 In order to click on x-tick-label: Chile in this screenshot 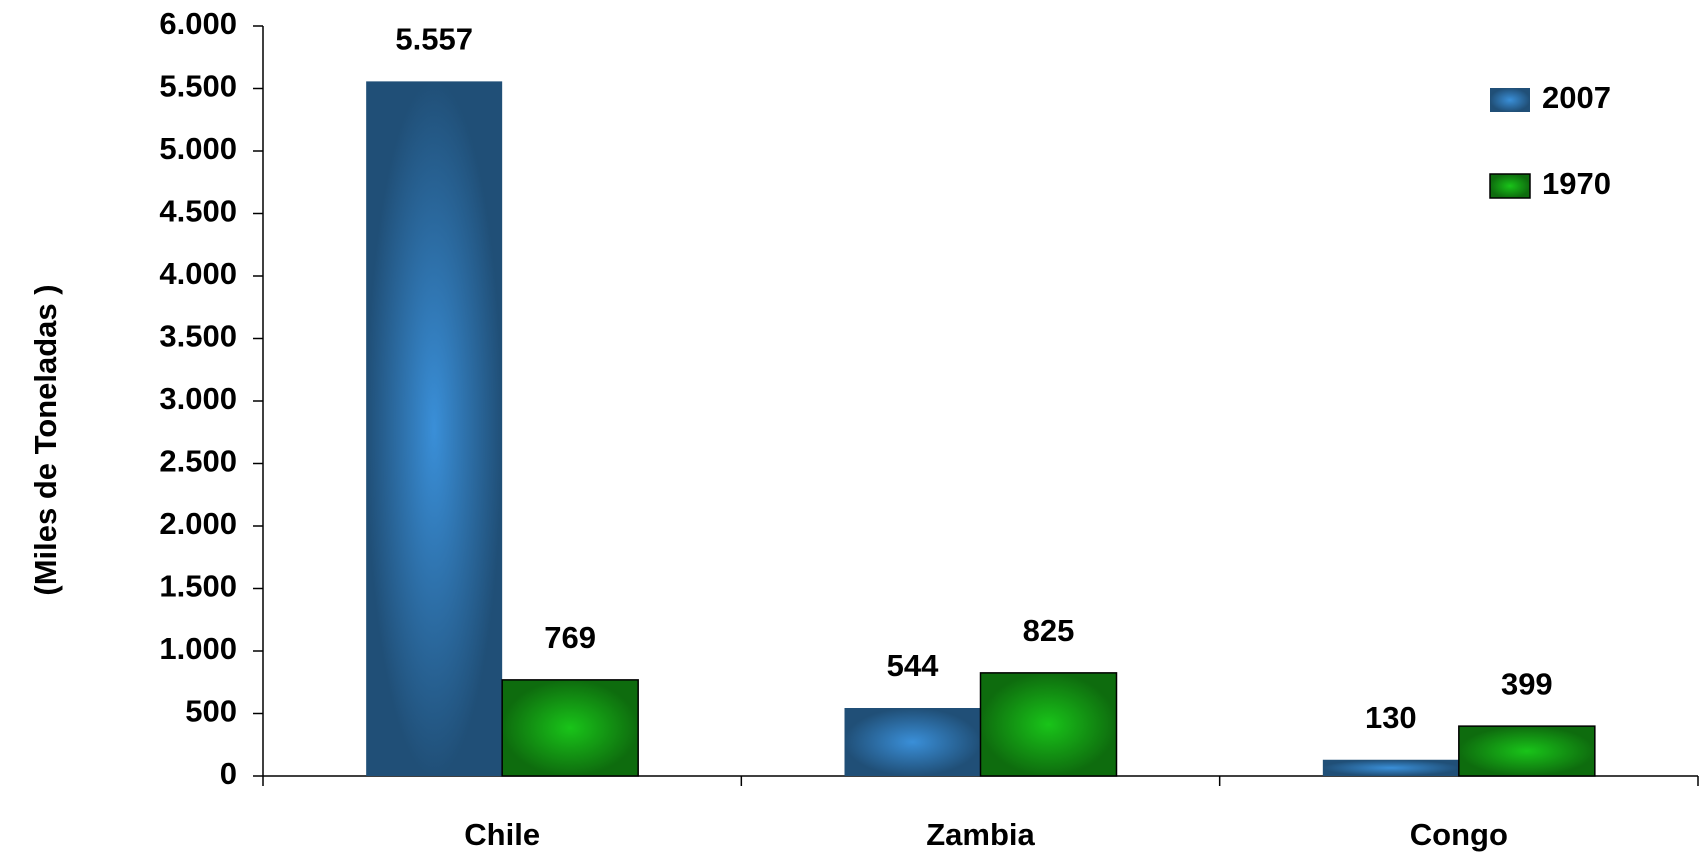, I will do `click(502, 834)`.